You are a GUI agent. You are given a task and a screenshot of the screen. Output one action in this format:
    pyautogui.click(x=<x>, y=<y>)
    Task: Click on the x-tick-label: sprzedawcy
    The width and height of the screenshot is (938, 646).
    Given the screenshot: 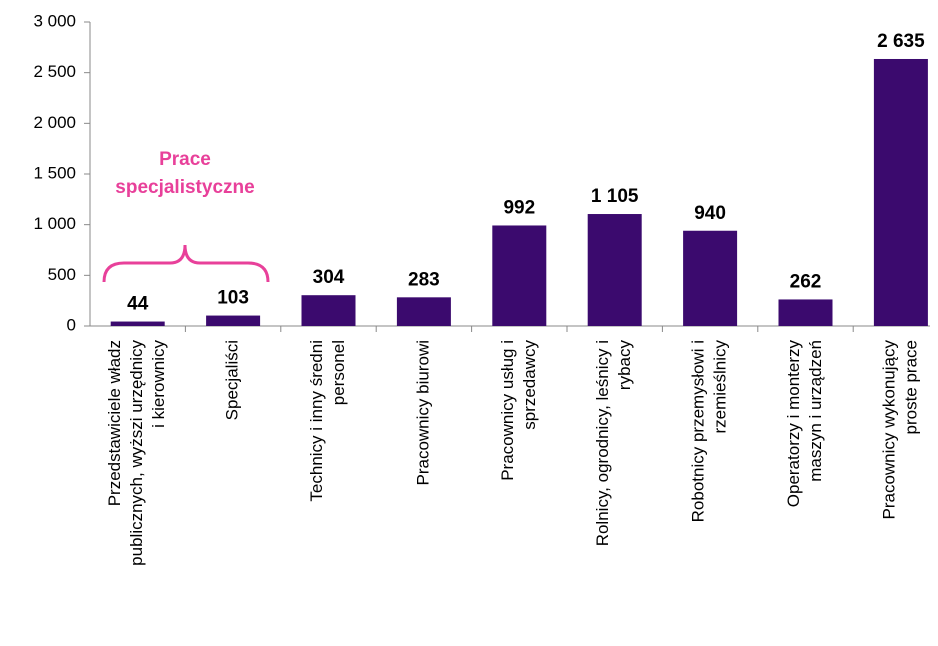 What is the action you would take?
    pyautogui.click(x=529, y=385)
    